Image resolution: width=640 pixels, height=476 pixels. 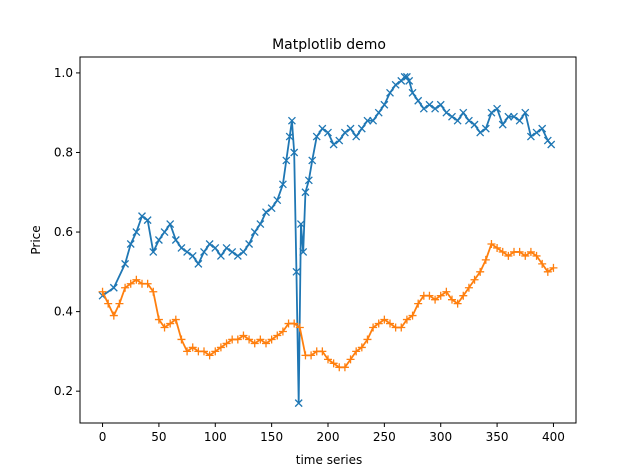 I want to click on x-tick-label: 300, so click(x=440, y=437).